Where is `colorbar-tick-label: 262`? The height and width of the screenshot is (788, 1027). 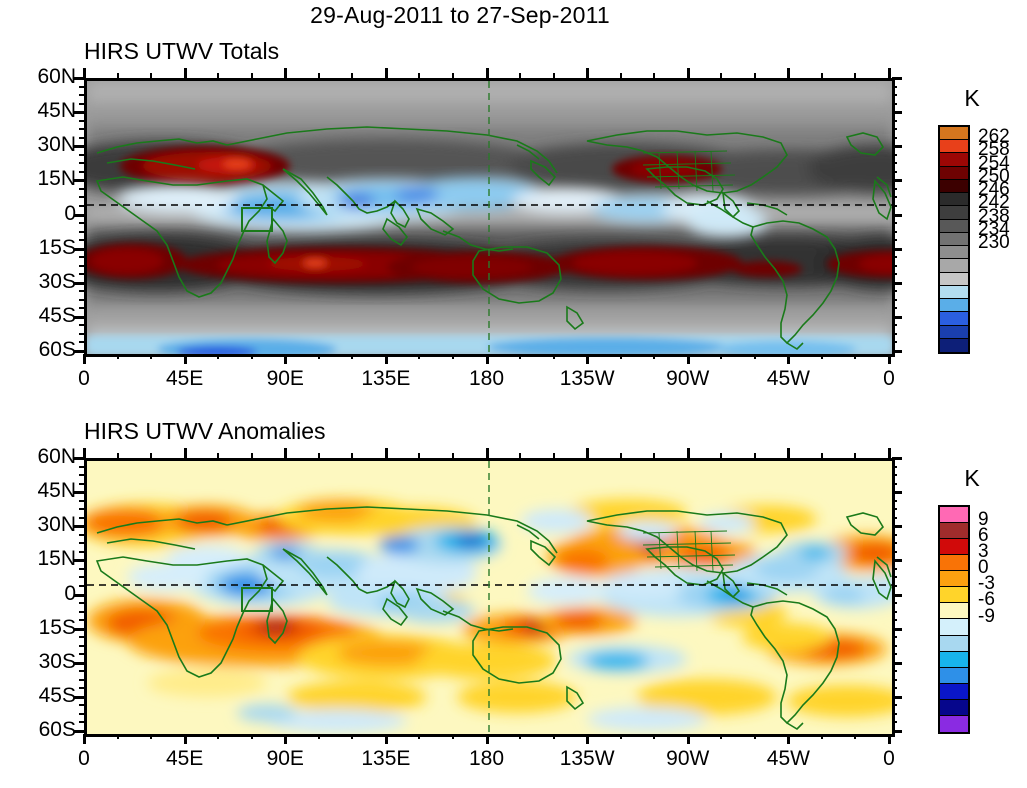
colorbar-tick-label: 262 is located at coordinates (994, 137).